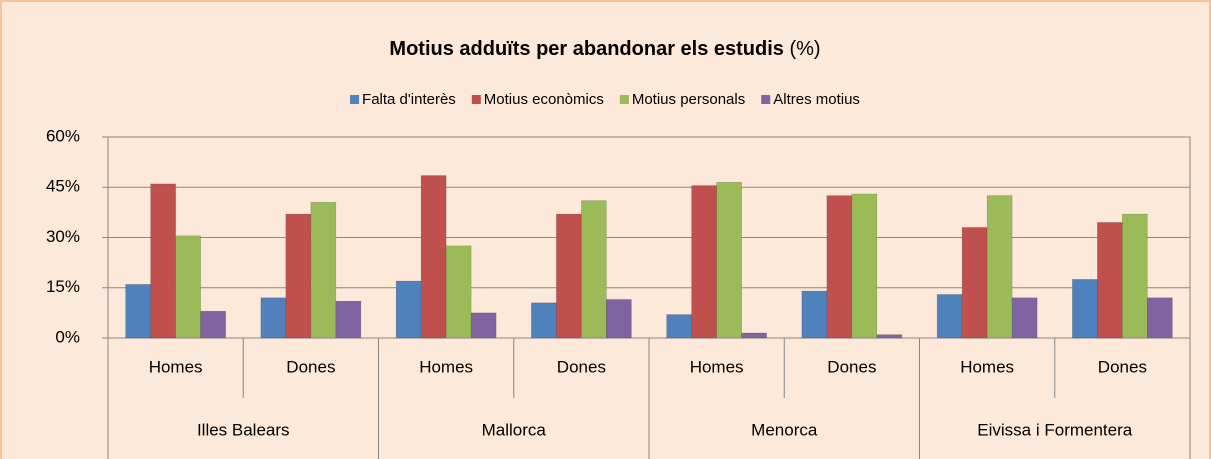 The width and height of the screenshot is (1211, 459). I want to click on legend-label: Falta d'interès, so click(409, 99).